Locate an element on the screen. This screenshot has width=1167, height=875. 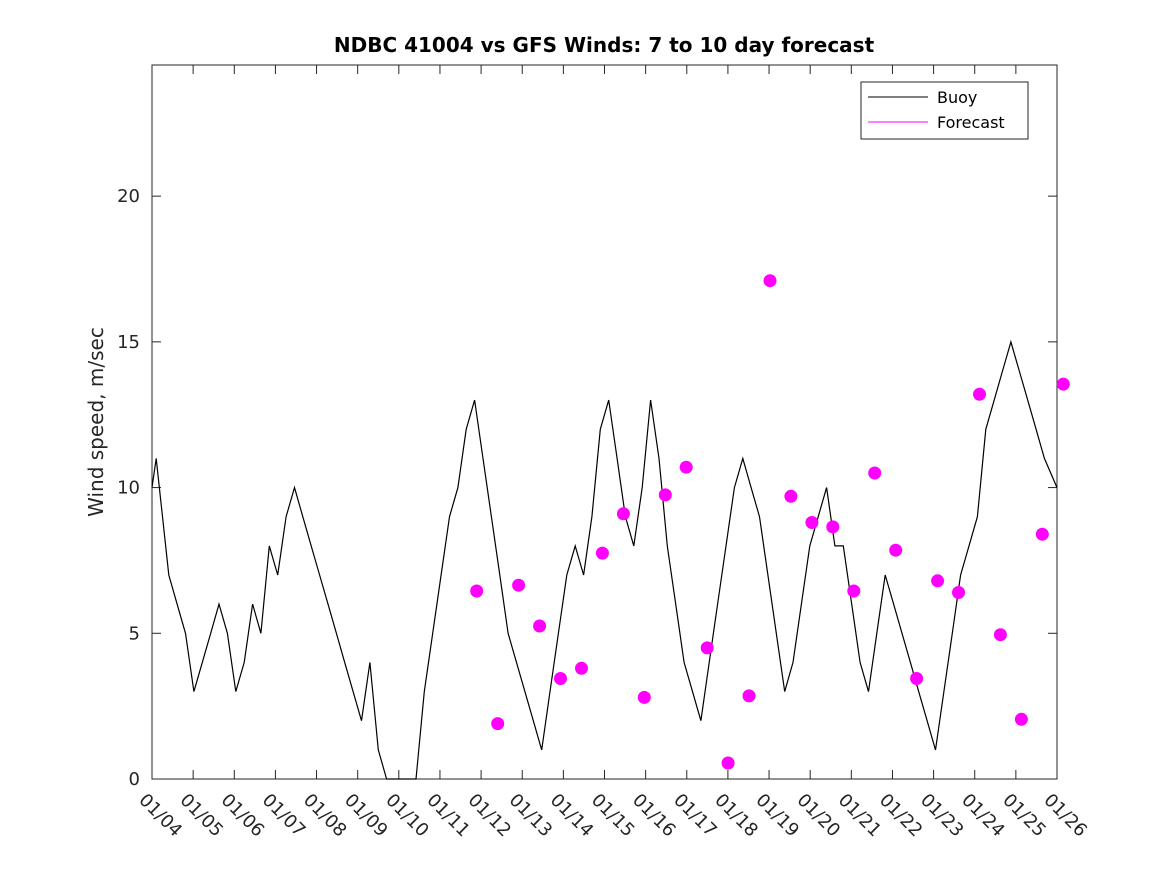
x-tick-label: 01/05 is located at coordinates (202, 816).